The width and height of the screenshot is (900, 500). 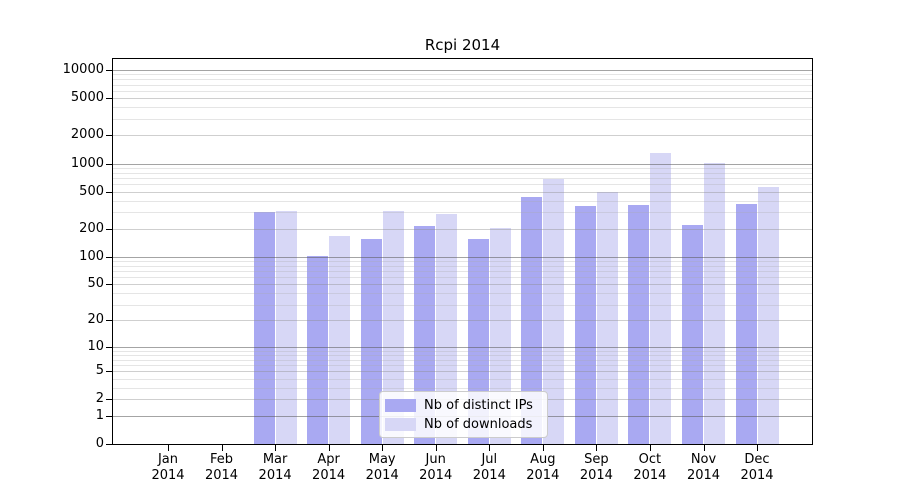 What do you see at coordinates (703, 459) in the screenshot?
I see `month-line: Nov` at bounding box center [703, 459].